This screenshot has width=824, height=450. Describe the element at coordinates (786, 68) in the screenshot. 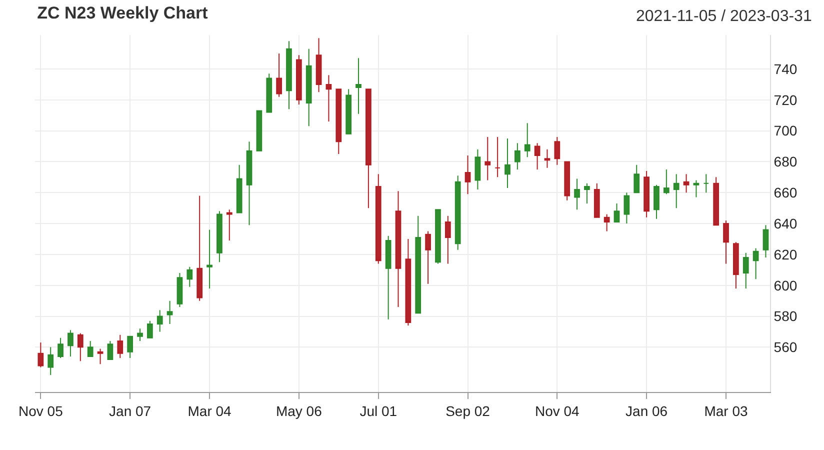

I see `y-tick-label: 740` at that location.